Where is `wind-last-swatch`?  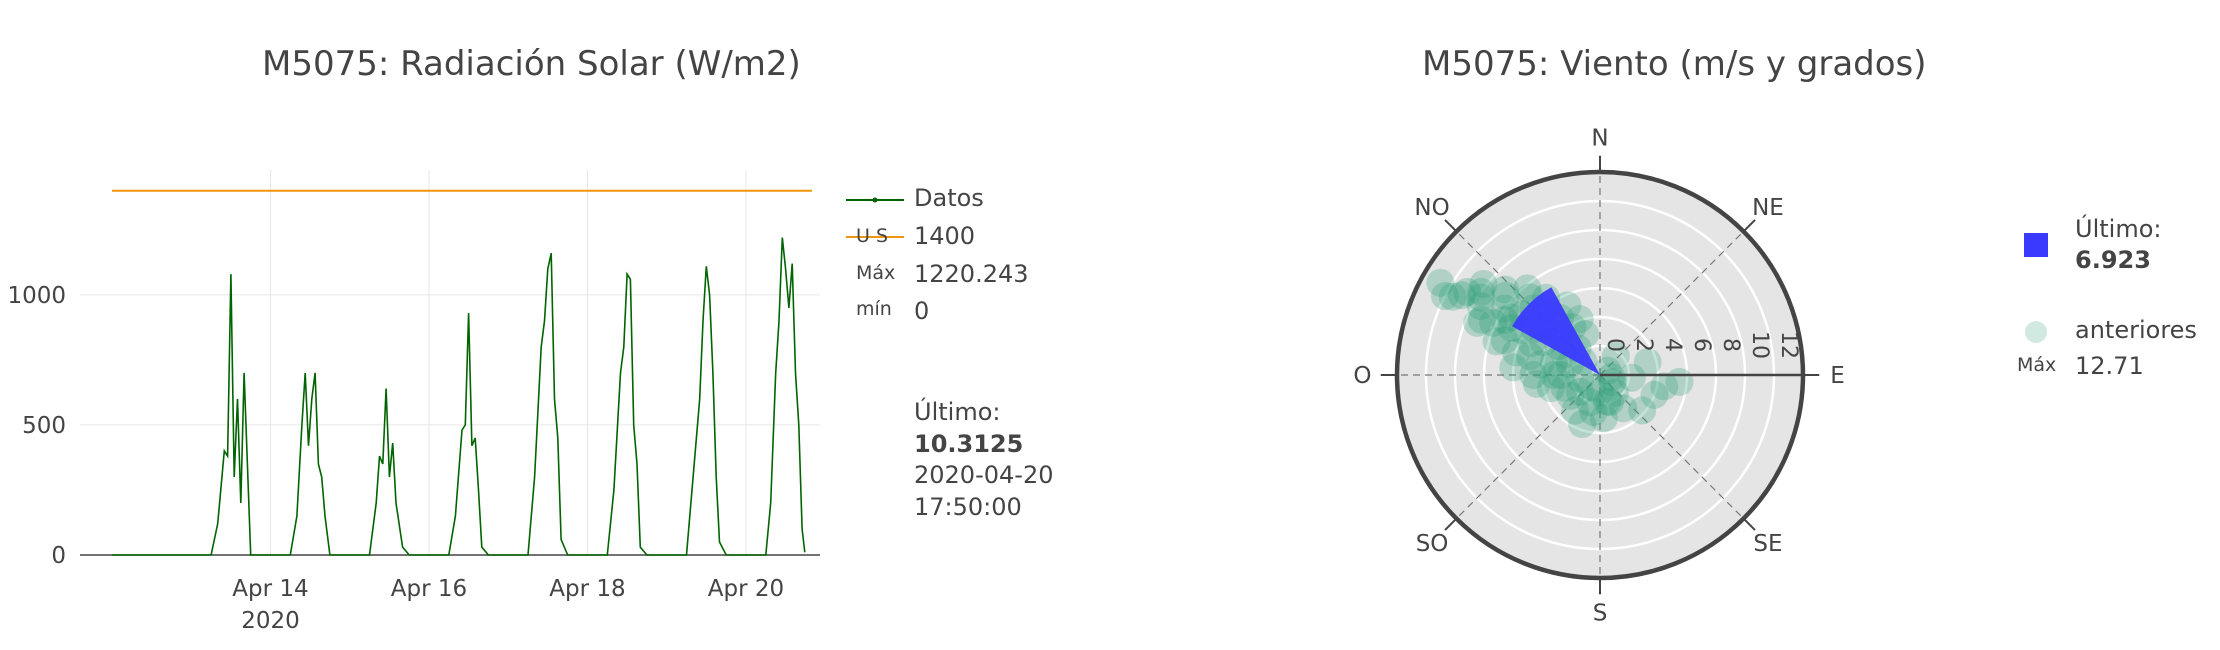
wind-last-swatch is located at coordinates (2036, 245).